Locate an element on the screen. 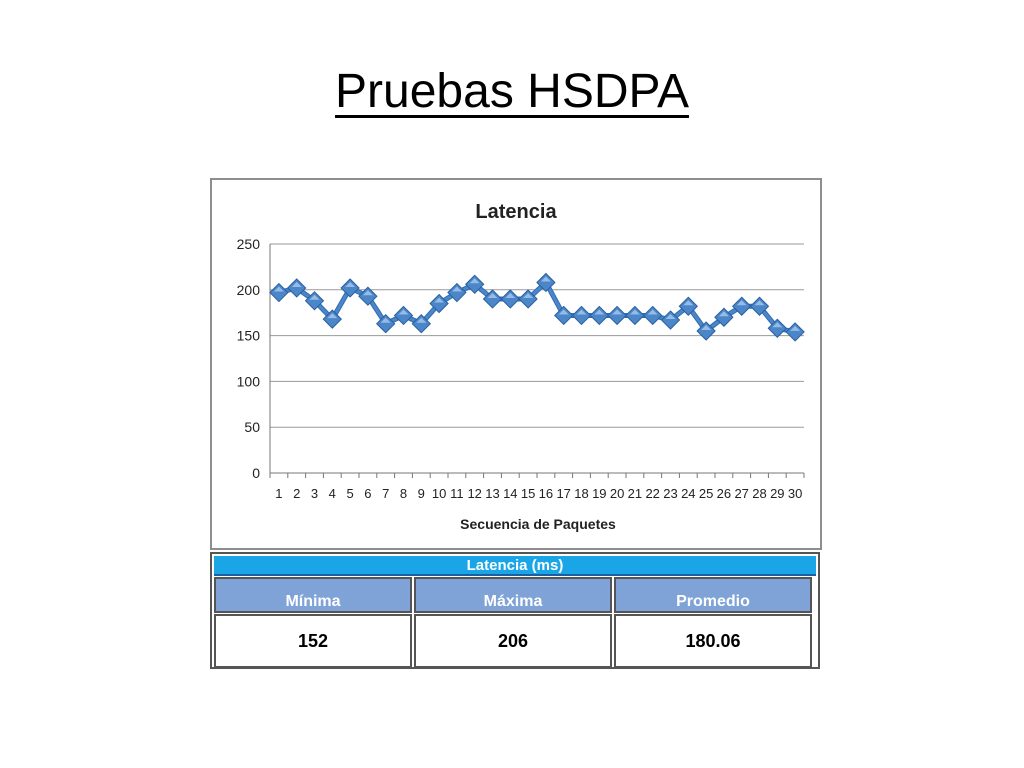 This screenshot has width=1024, height=768. x-tick-label: 9 is located at coordinates (421, 493).